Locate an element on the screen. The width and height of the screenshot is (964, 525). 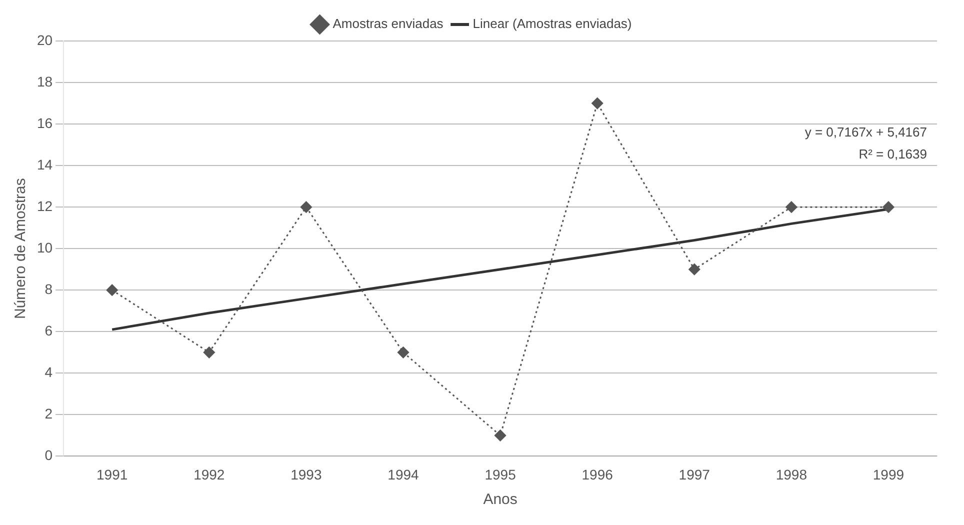
y-tick-label: 18 is located at coordinates (44, 81).